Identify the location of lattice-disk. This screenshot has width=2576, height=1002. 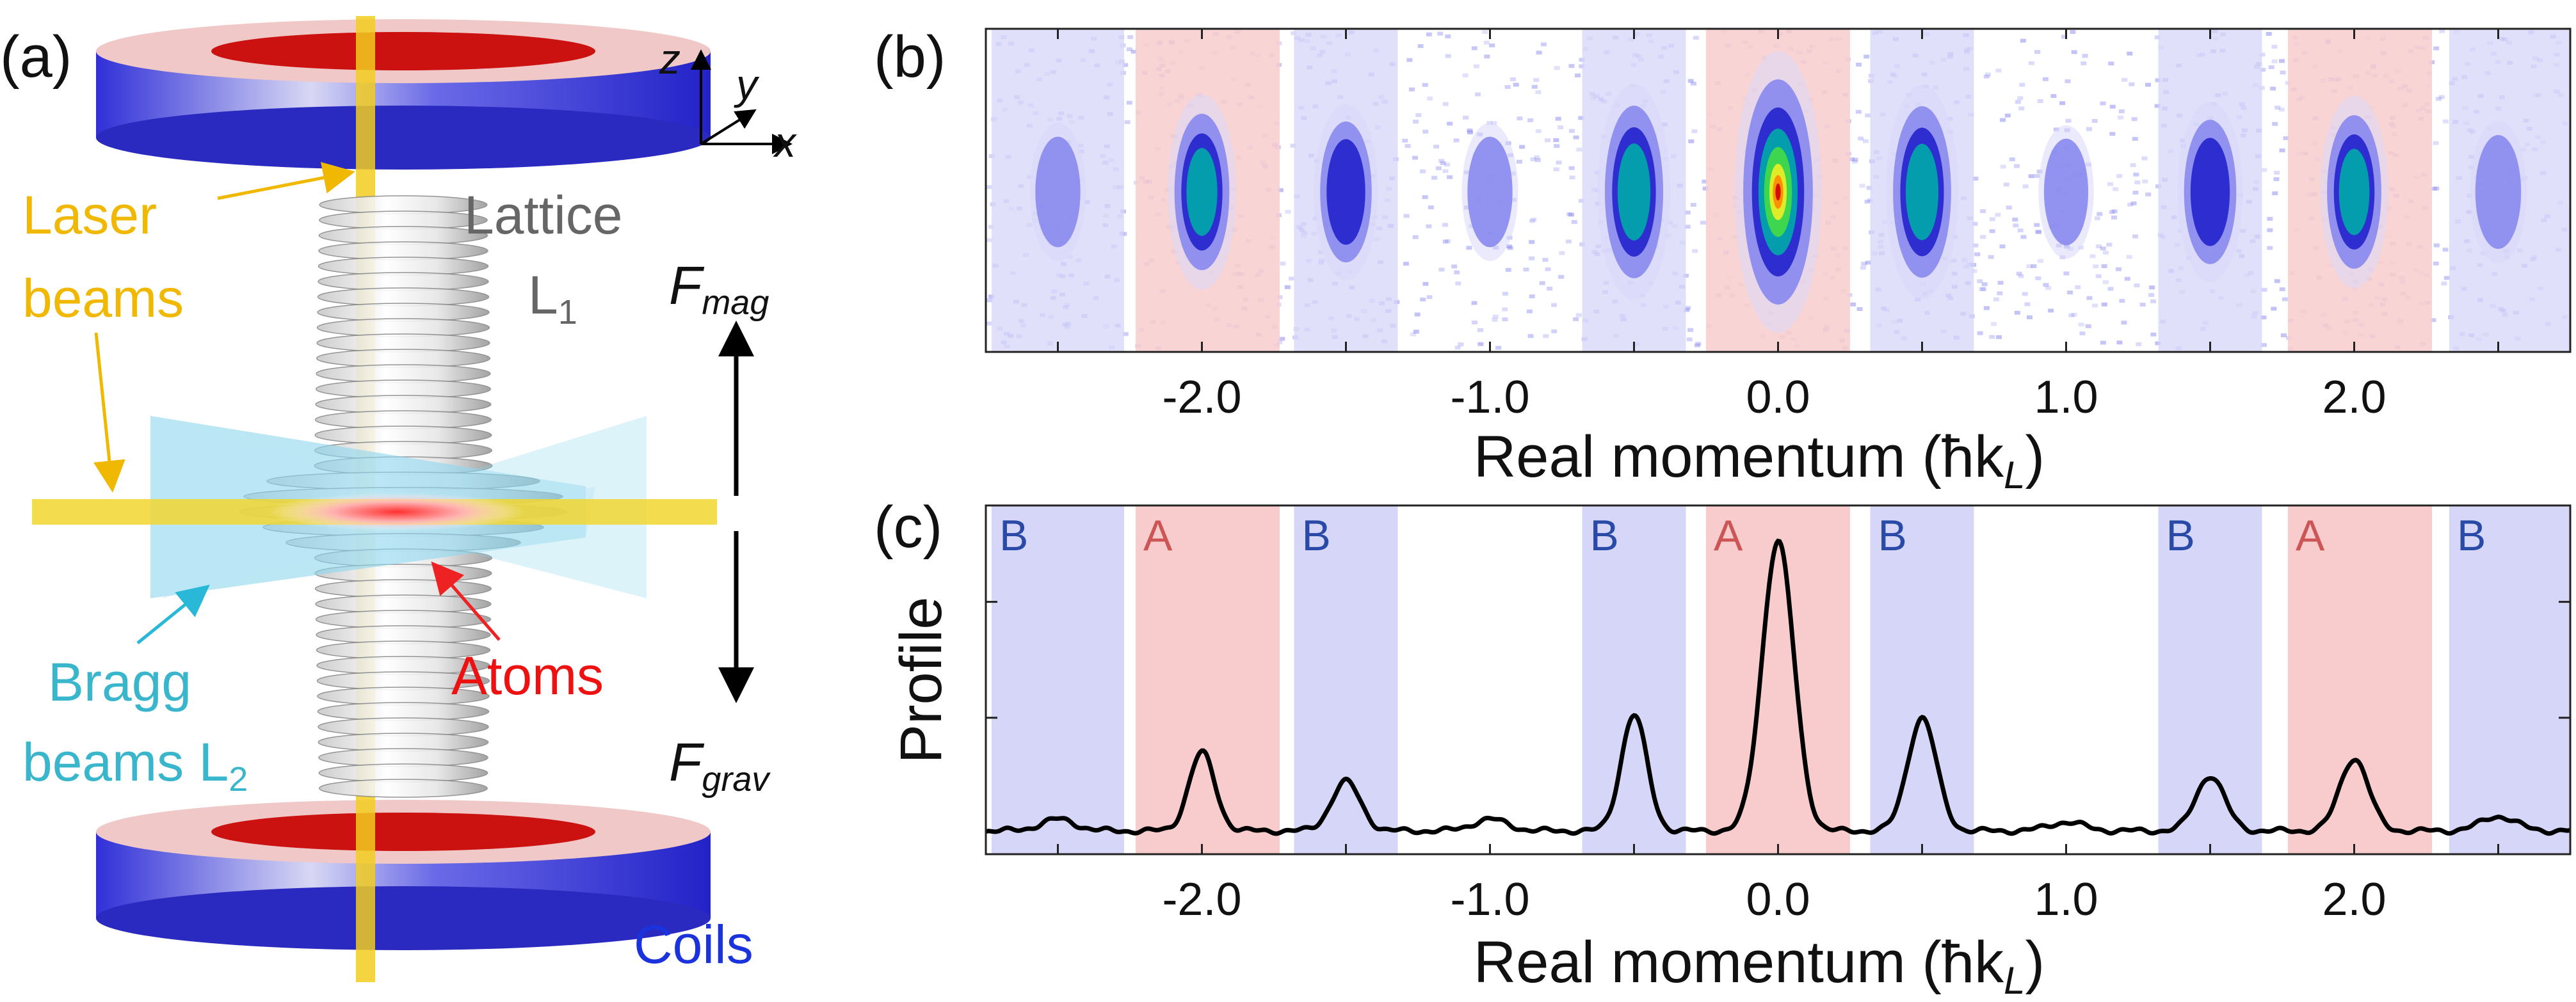
(403, 788).